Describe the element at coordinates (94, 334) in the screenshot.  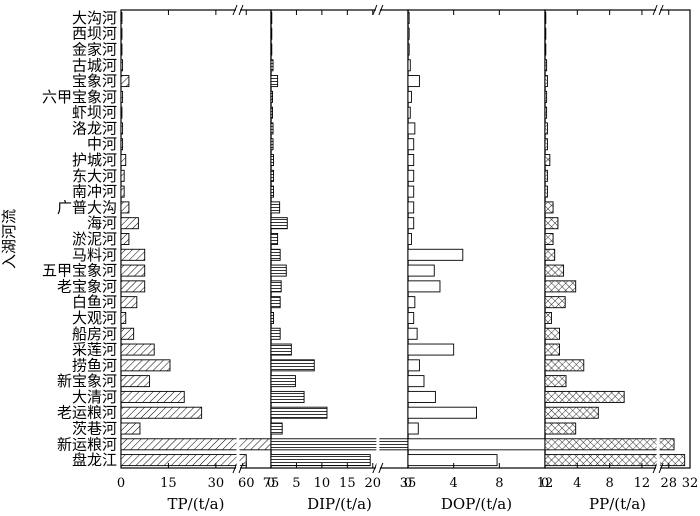
I see `category-label: 船房河` at that location.